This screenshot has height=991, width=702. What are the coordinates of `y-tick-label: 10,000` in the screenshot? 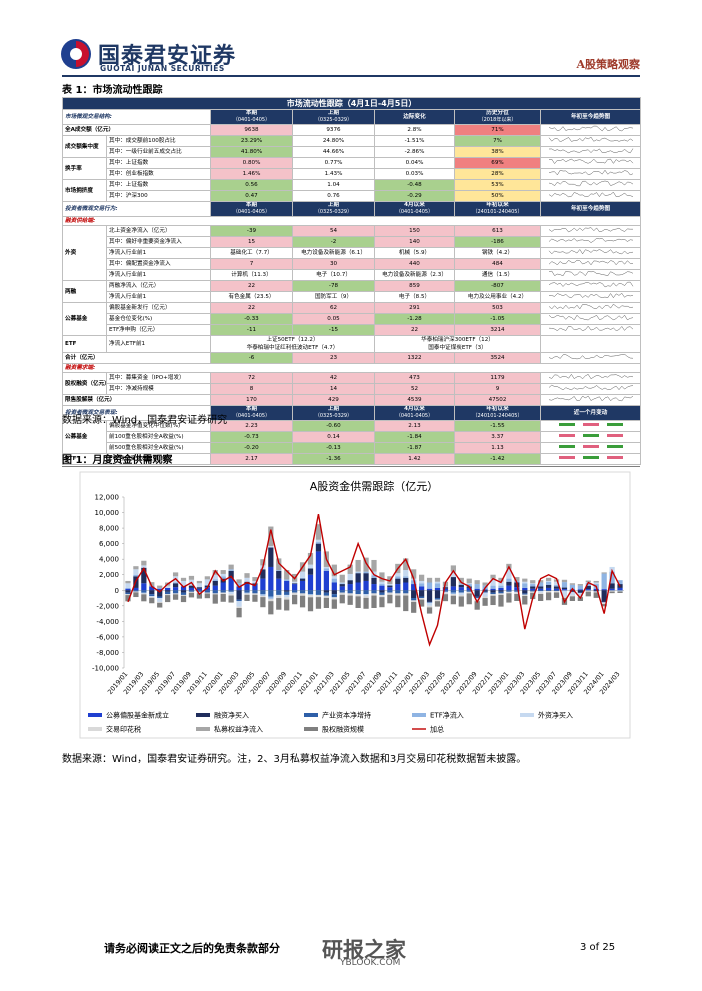 It's located at (107, 513).